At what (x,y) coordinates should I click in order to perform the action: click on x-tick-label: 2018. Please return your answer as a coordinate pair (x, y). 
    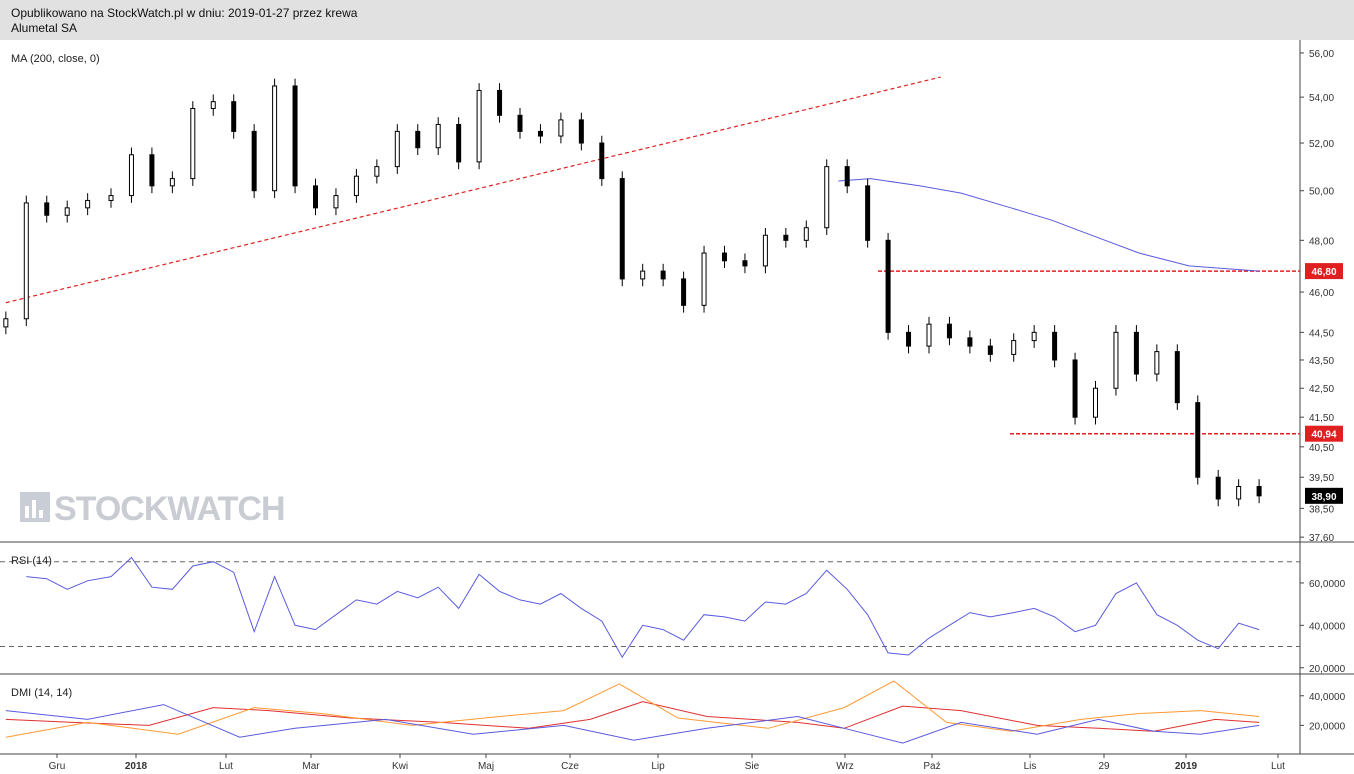
    Looking at the image, I should click on (136, 766).